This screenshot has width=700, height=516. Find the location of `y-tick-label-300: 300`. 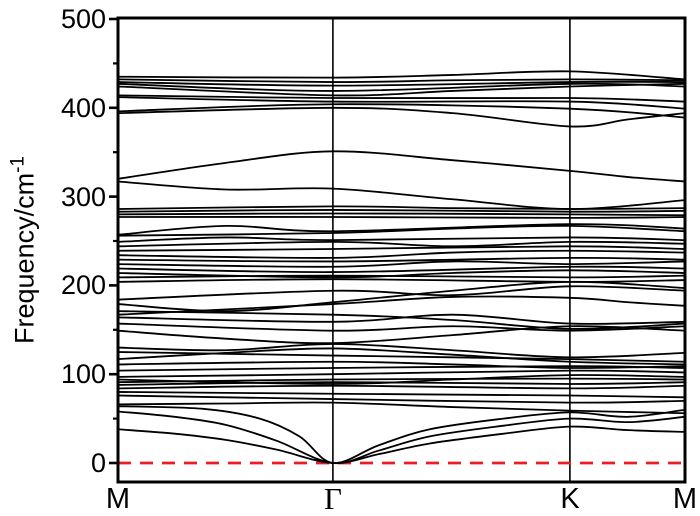

y-tick-label-300: 300 is located at coordinates (83, 197).